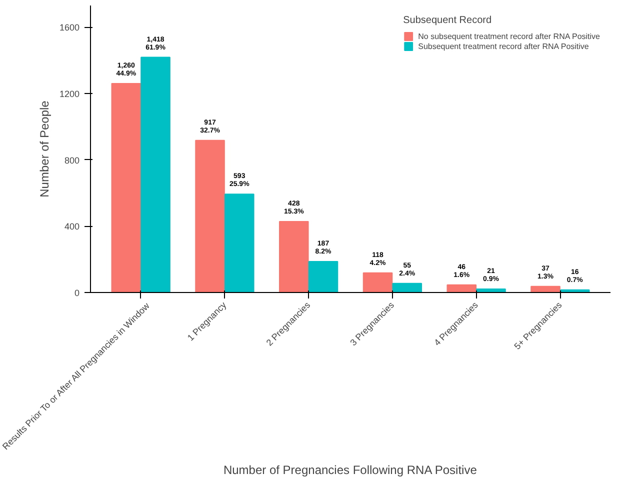 The width and height of the screenshot is (626, 485). I want to click on y-axis-title: Number of People, so click(44, 149).